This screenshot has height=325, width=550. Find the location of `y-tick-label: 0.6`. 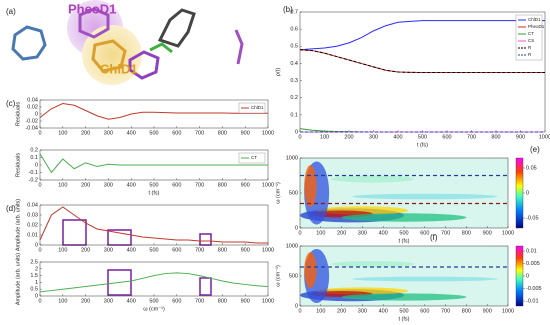

y-tick-label: 0.6 is located at coordinates (294, 30).